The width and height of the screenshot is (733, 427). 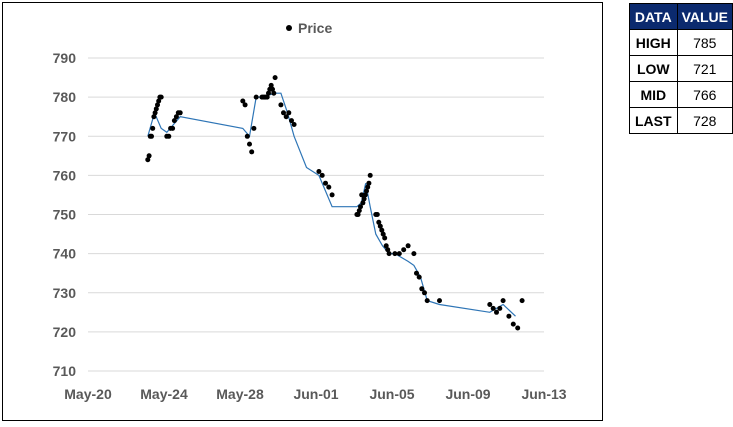 What do you see at coordinates (240, 394) in the screenshot?
I see `x-tick-label: May-28` at bounding box center [240, 394].